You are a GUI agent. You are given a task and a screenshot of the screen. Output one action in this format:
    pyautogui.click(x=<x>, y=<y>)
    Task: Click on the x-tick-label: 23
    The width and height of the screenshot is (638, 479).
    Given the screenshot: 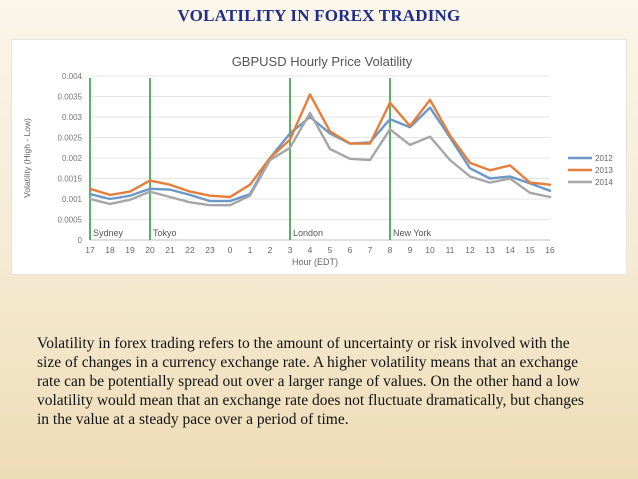 What is the action you would take?
    pyautogui.click(x=210, y=250)
    